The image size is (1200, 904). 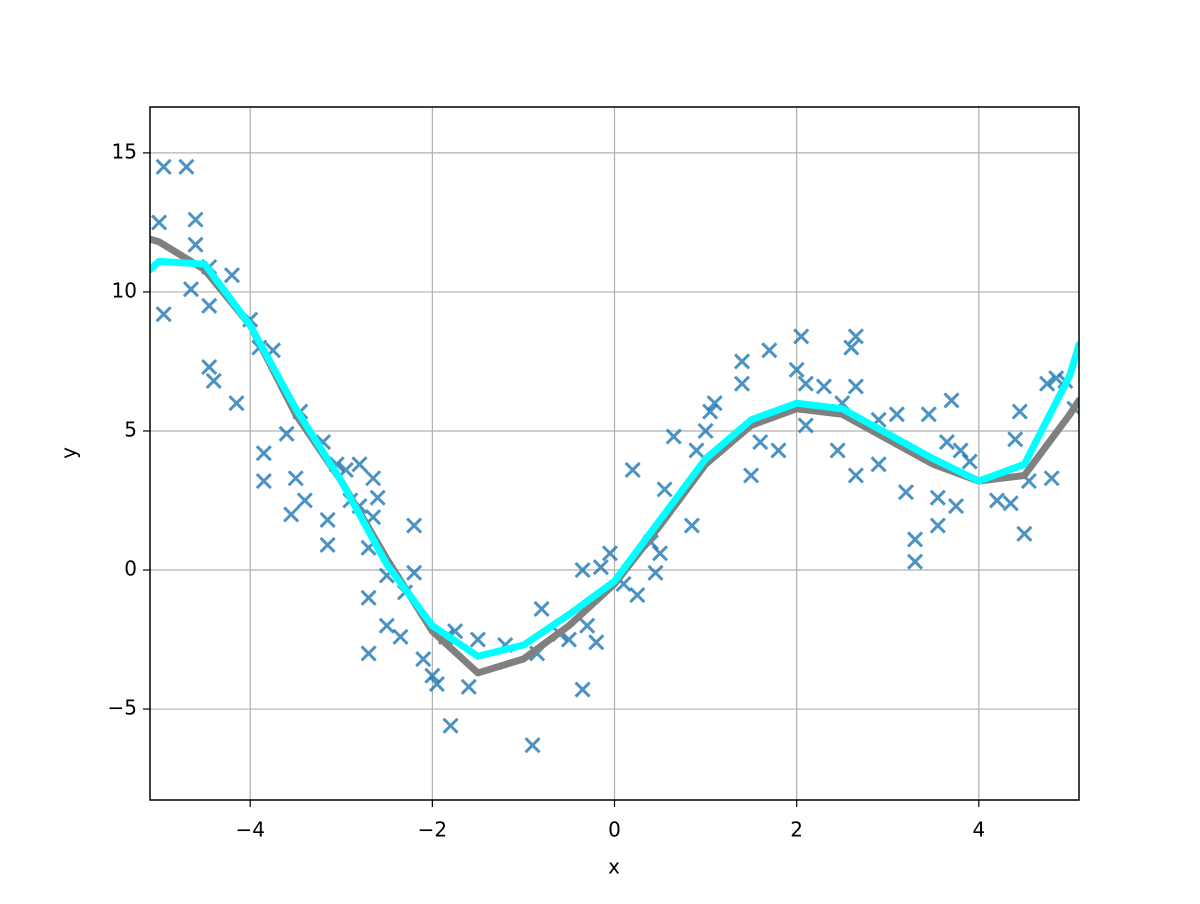 I want to click on y-tick-label: 10, so click(x=124, y=290).